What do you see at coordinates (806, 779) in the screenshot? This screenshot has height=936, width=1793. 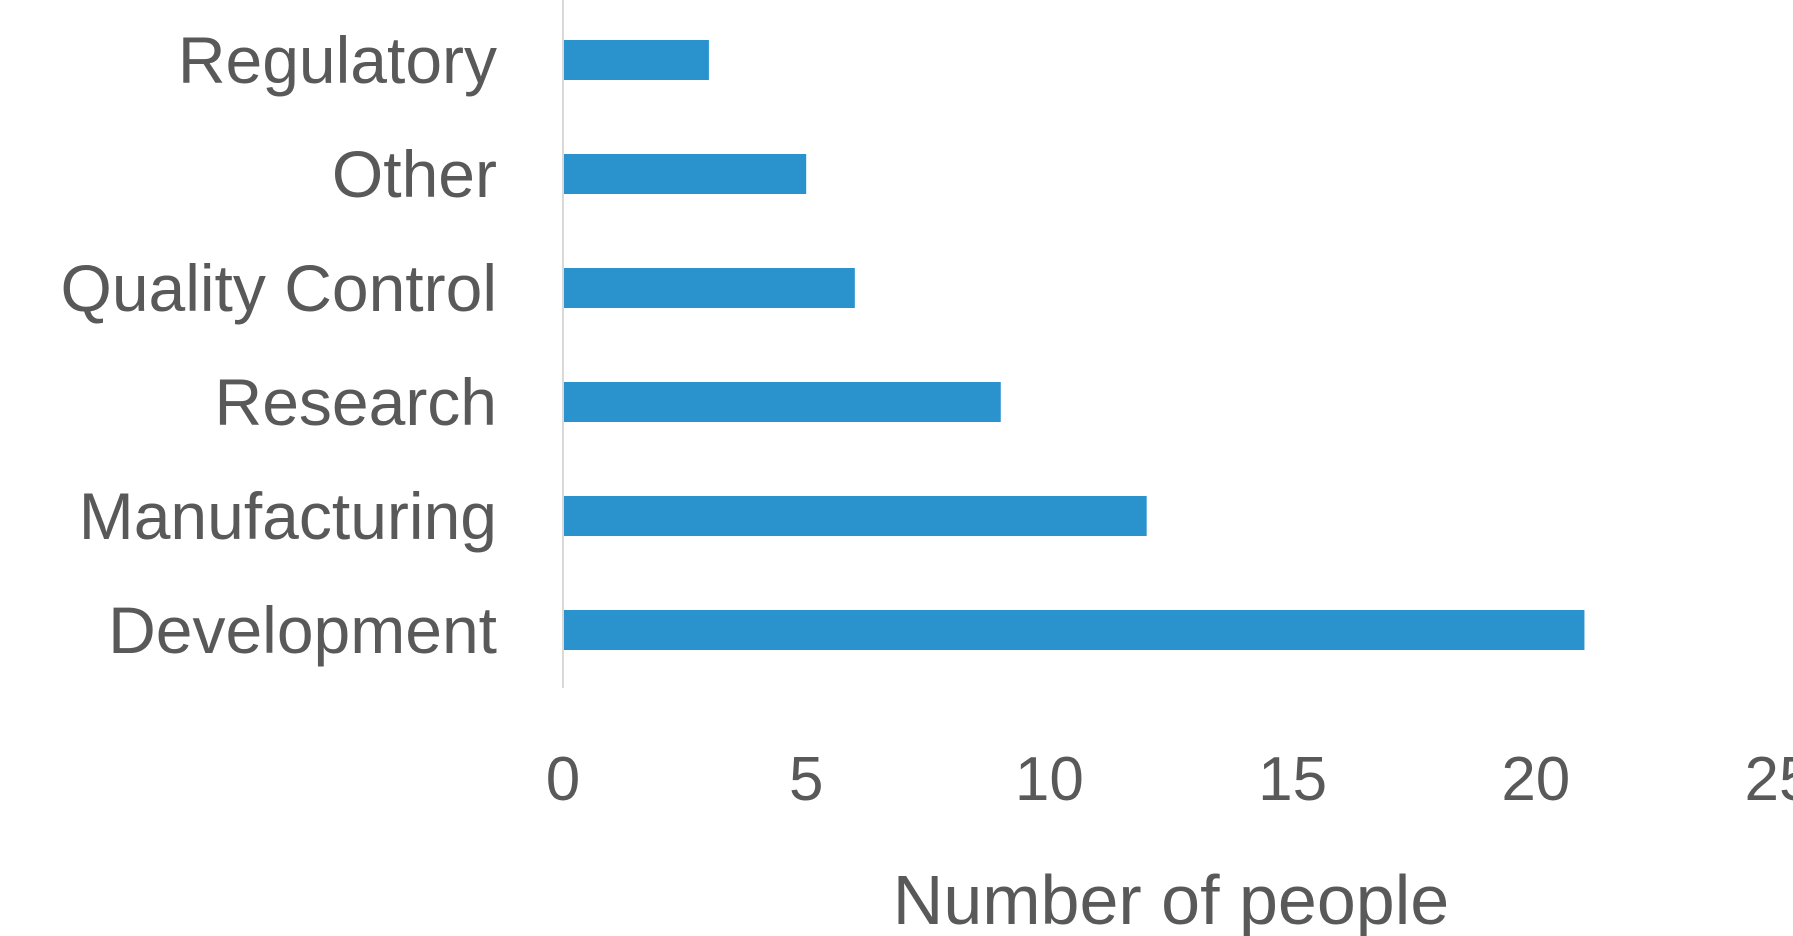 I see `x-tick-label: 5` at bounding box center [806, 779].